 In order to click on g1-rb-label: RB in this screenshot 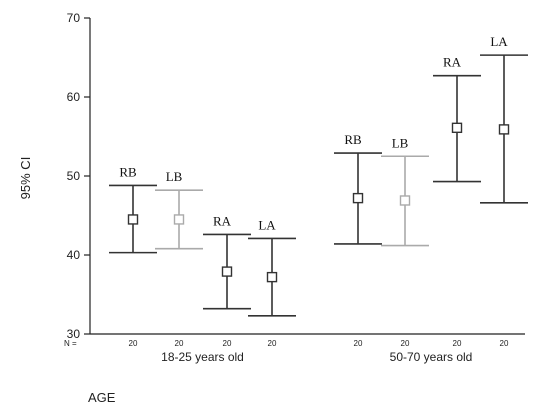, I will do `click(128, 171)`.